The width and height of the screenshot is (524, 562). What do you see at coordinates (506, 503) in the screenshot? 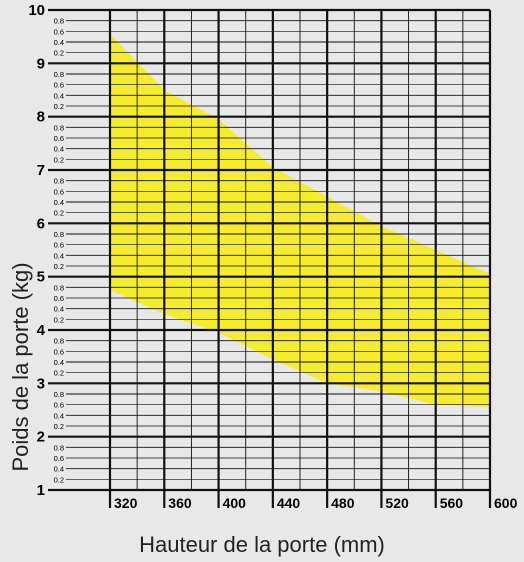
I see `x-tick-label: 600` at bounding box center [506, 503].